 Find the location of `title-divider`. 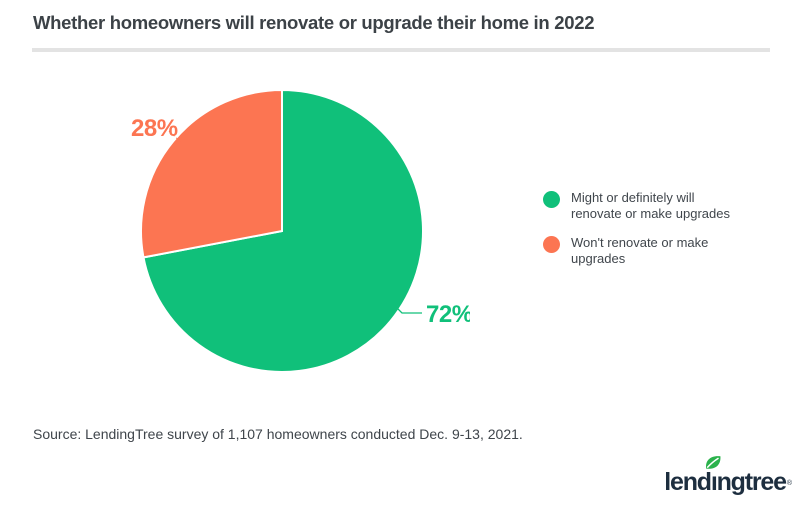

title-divider is located at coordinates (401, 50).